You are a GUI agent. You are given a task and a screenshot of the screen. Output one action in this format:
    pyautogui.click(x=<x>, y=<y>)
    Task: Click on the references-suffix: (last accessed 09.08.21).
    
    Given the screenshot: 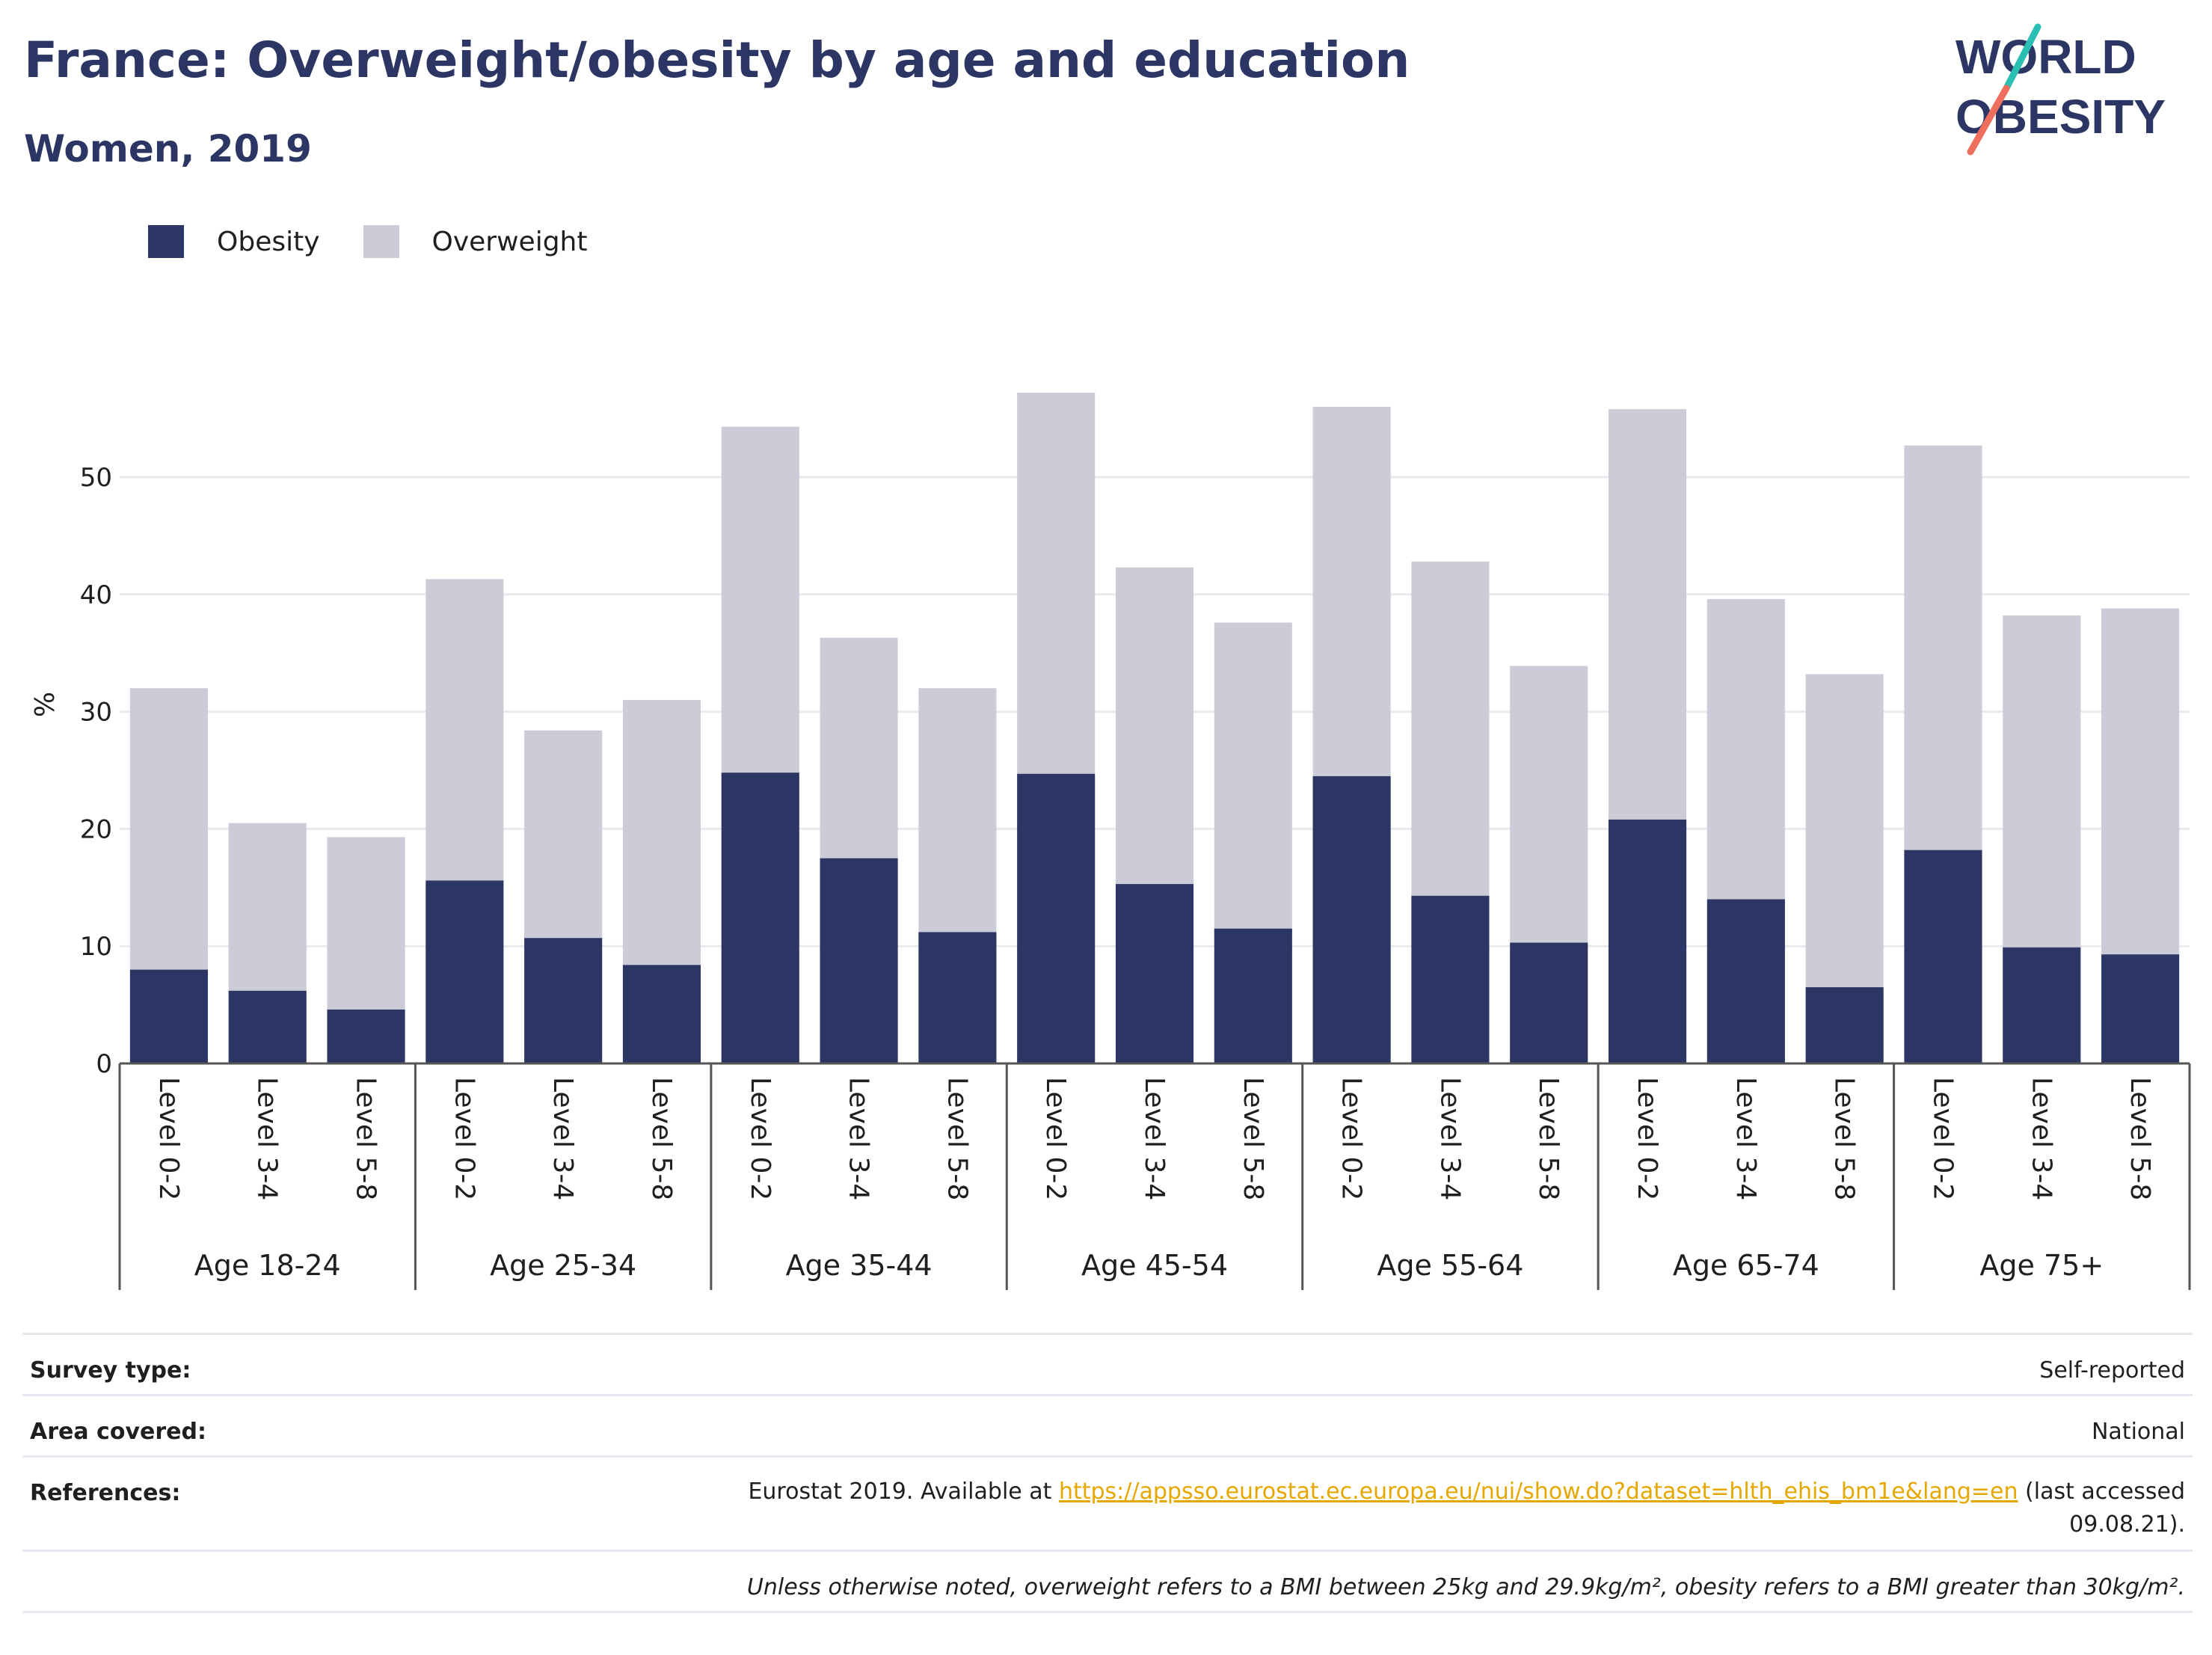 What is the action you would take?
    pyautogui.click(x=2101, y=1508)
    